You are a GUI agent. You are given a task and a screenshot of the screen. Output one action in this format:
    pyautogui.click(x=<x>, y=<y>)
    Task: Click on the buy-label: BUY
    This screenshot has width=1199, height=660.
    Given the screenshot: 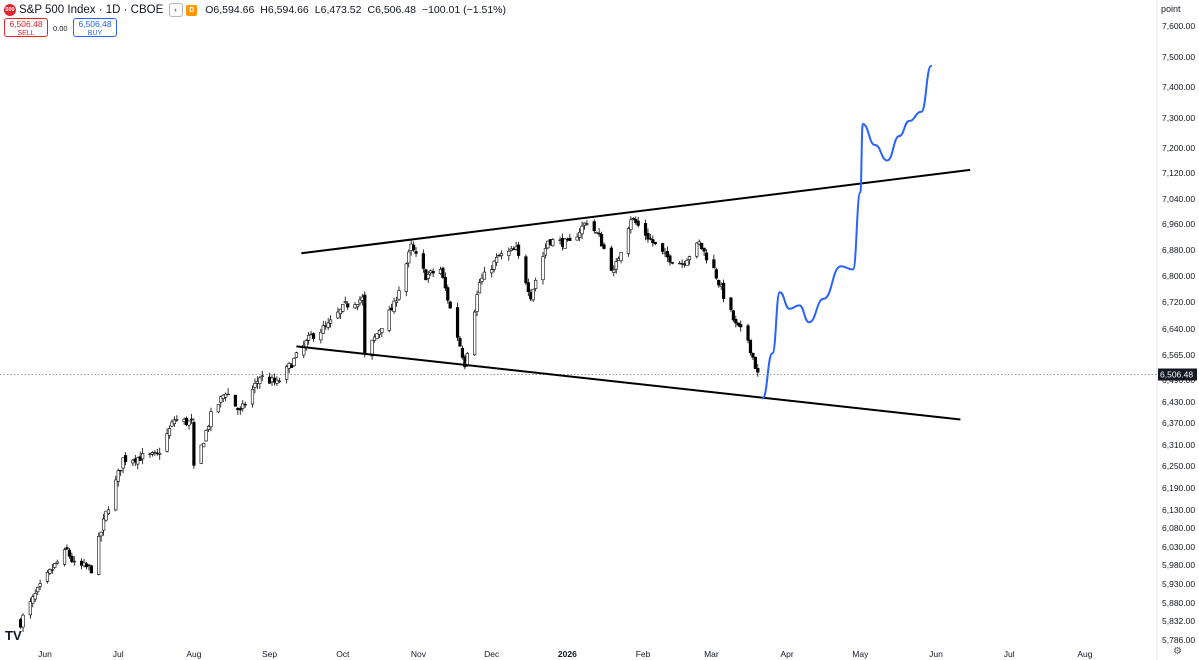 What is the action you would take?
    pyautogui.click(x=95, y=33)
    